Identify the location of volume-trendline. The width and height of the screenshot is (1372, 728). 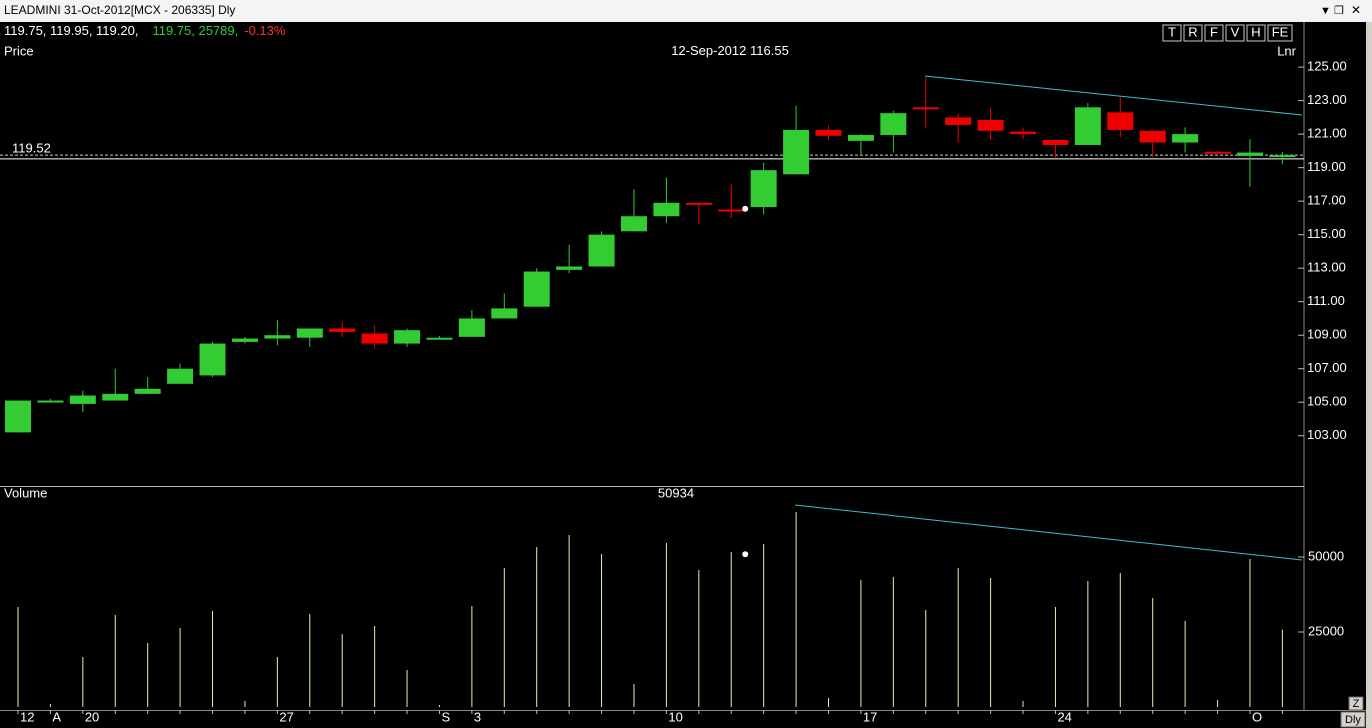
(1048, 532).